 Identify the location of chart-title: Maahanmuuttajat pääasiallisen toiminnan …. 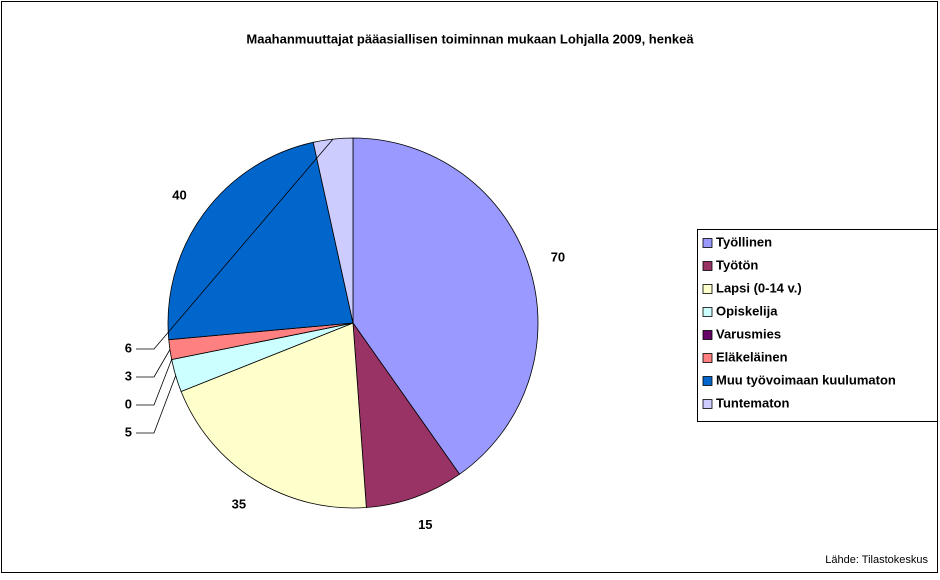
(470, 38).